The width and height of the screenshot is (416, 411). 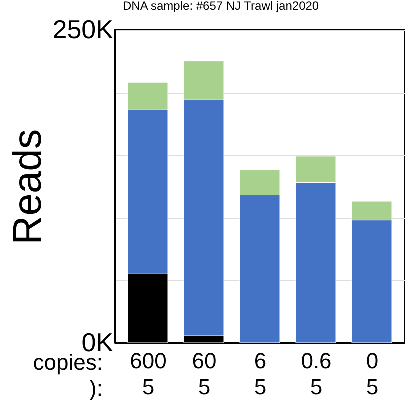 What do you see at coordinates (372, 374) in the screenshot?
I see `x-tick-label: 0 5` at bounding box center [372, 374].